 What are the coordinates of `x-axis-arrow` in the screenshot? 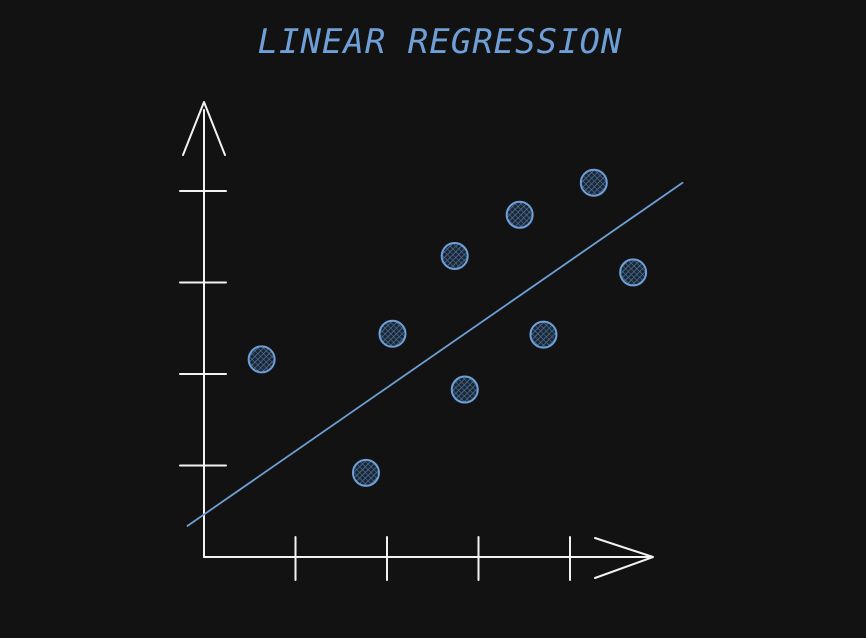 It's located at (624, 558).